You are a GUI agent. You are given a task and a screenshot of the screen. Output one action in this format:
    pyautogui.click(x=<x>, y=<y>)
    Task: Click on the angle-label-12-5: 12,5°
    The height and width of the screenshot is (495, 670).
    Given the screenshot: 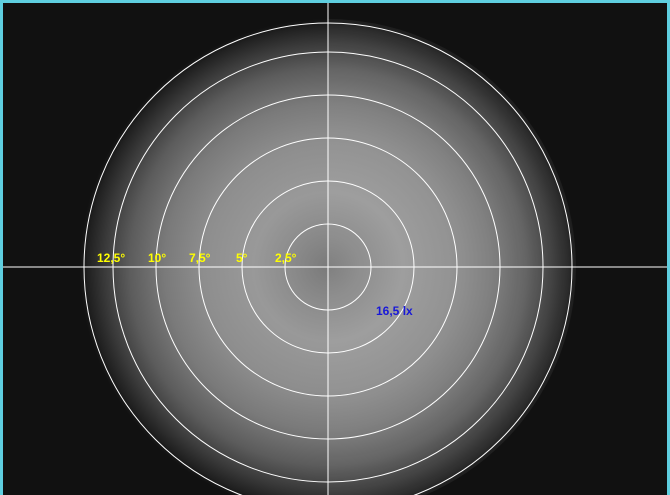 What is the action you would take?
    pyautogui.click(x=111, y=258)
    